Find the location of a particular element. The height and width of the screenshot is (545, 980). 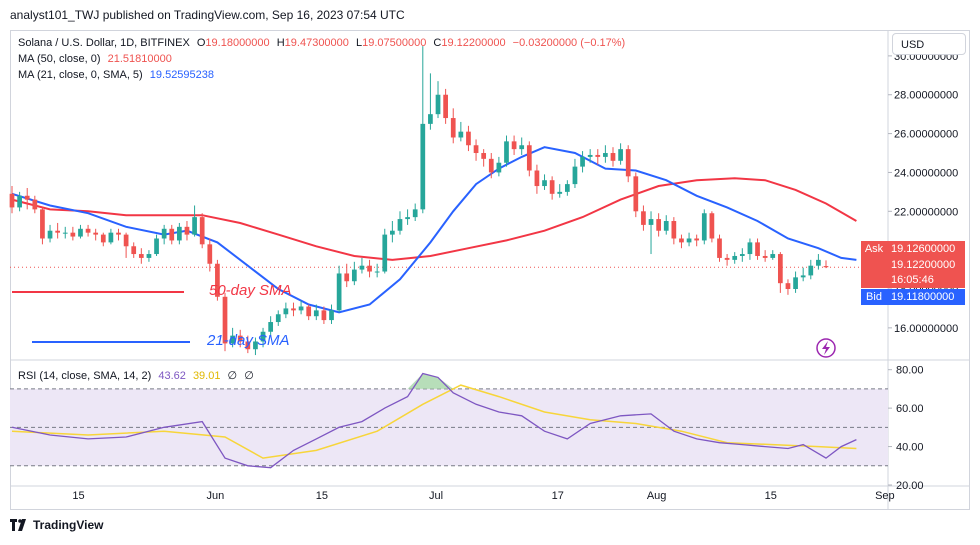

sma21-annotation: 21-day SMA is located at coordinates (248, 340).